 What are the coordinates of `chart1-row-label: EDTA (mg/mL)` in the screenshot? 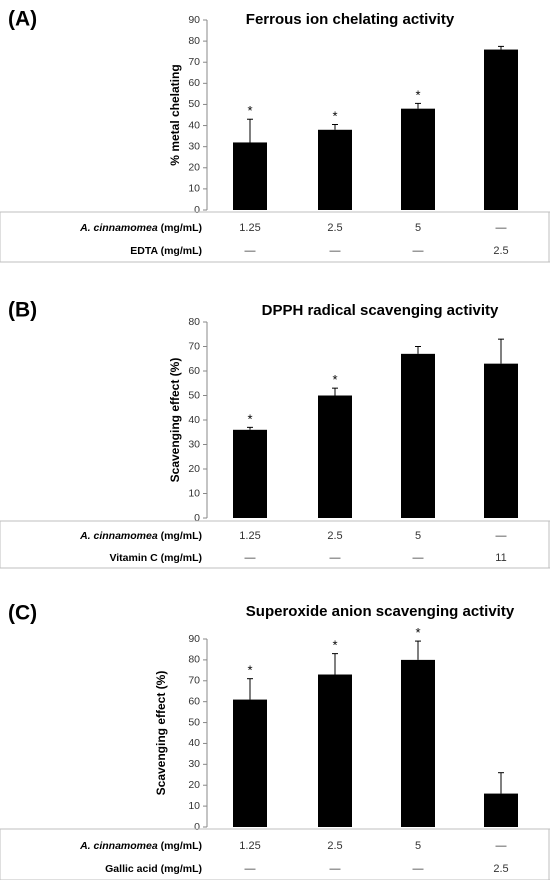 It's located at (166, 251).